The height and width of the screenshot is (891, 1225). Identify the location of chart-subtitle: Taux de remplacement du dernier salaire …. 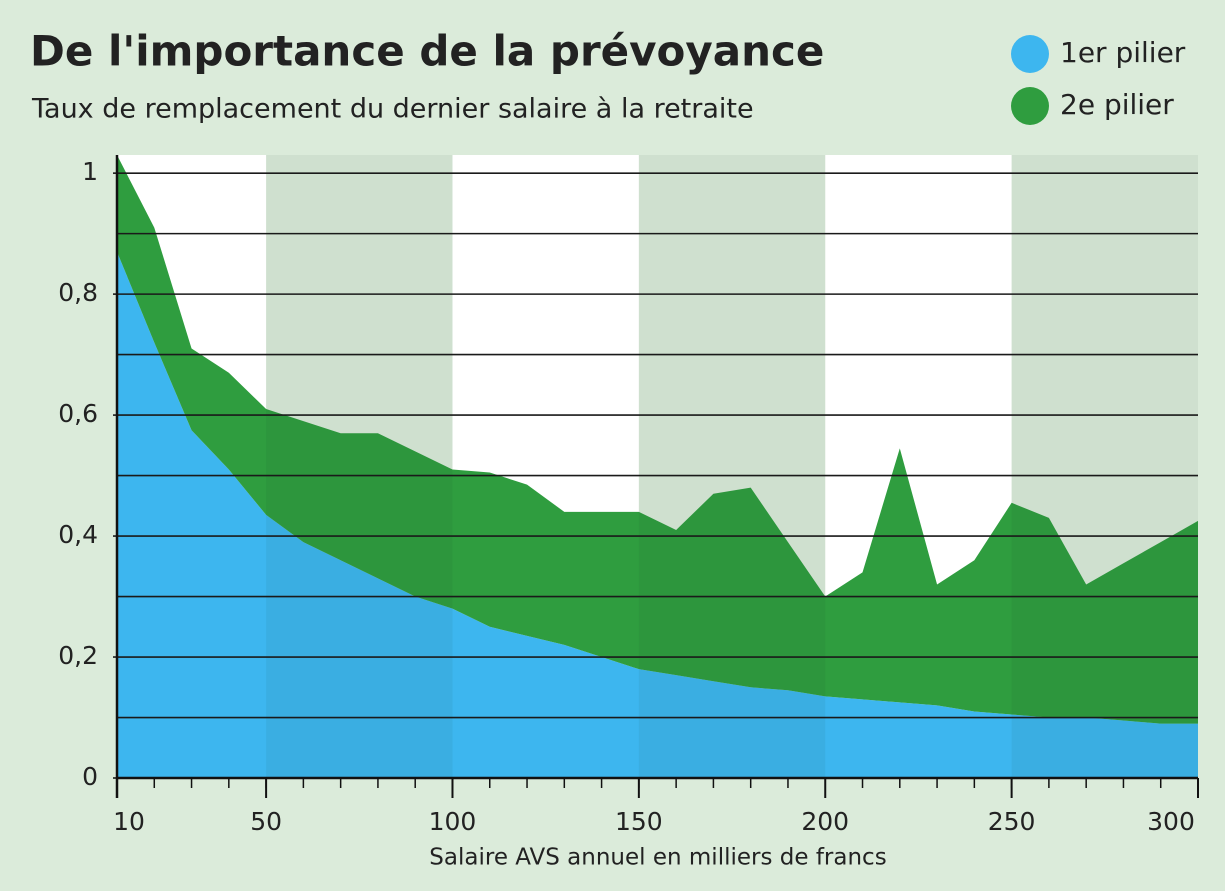
(392, 109).